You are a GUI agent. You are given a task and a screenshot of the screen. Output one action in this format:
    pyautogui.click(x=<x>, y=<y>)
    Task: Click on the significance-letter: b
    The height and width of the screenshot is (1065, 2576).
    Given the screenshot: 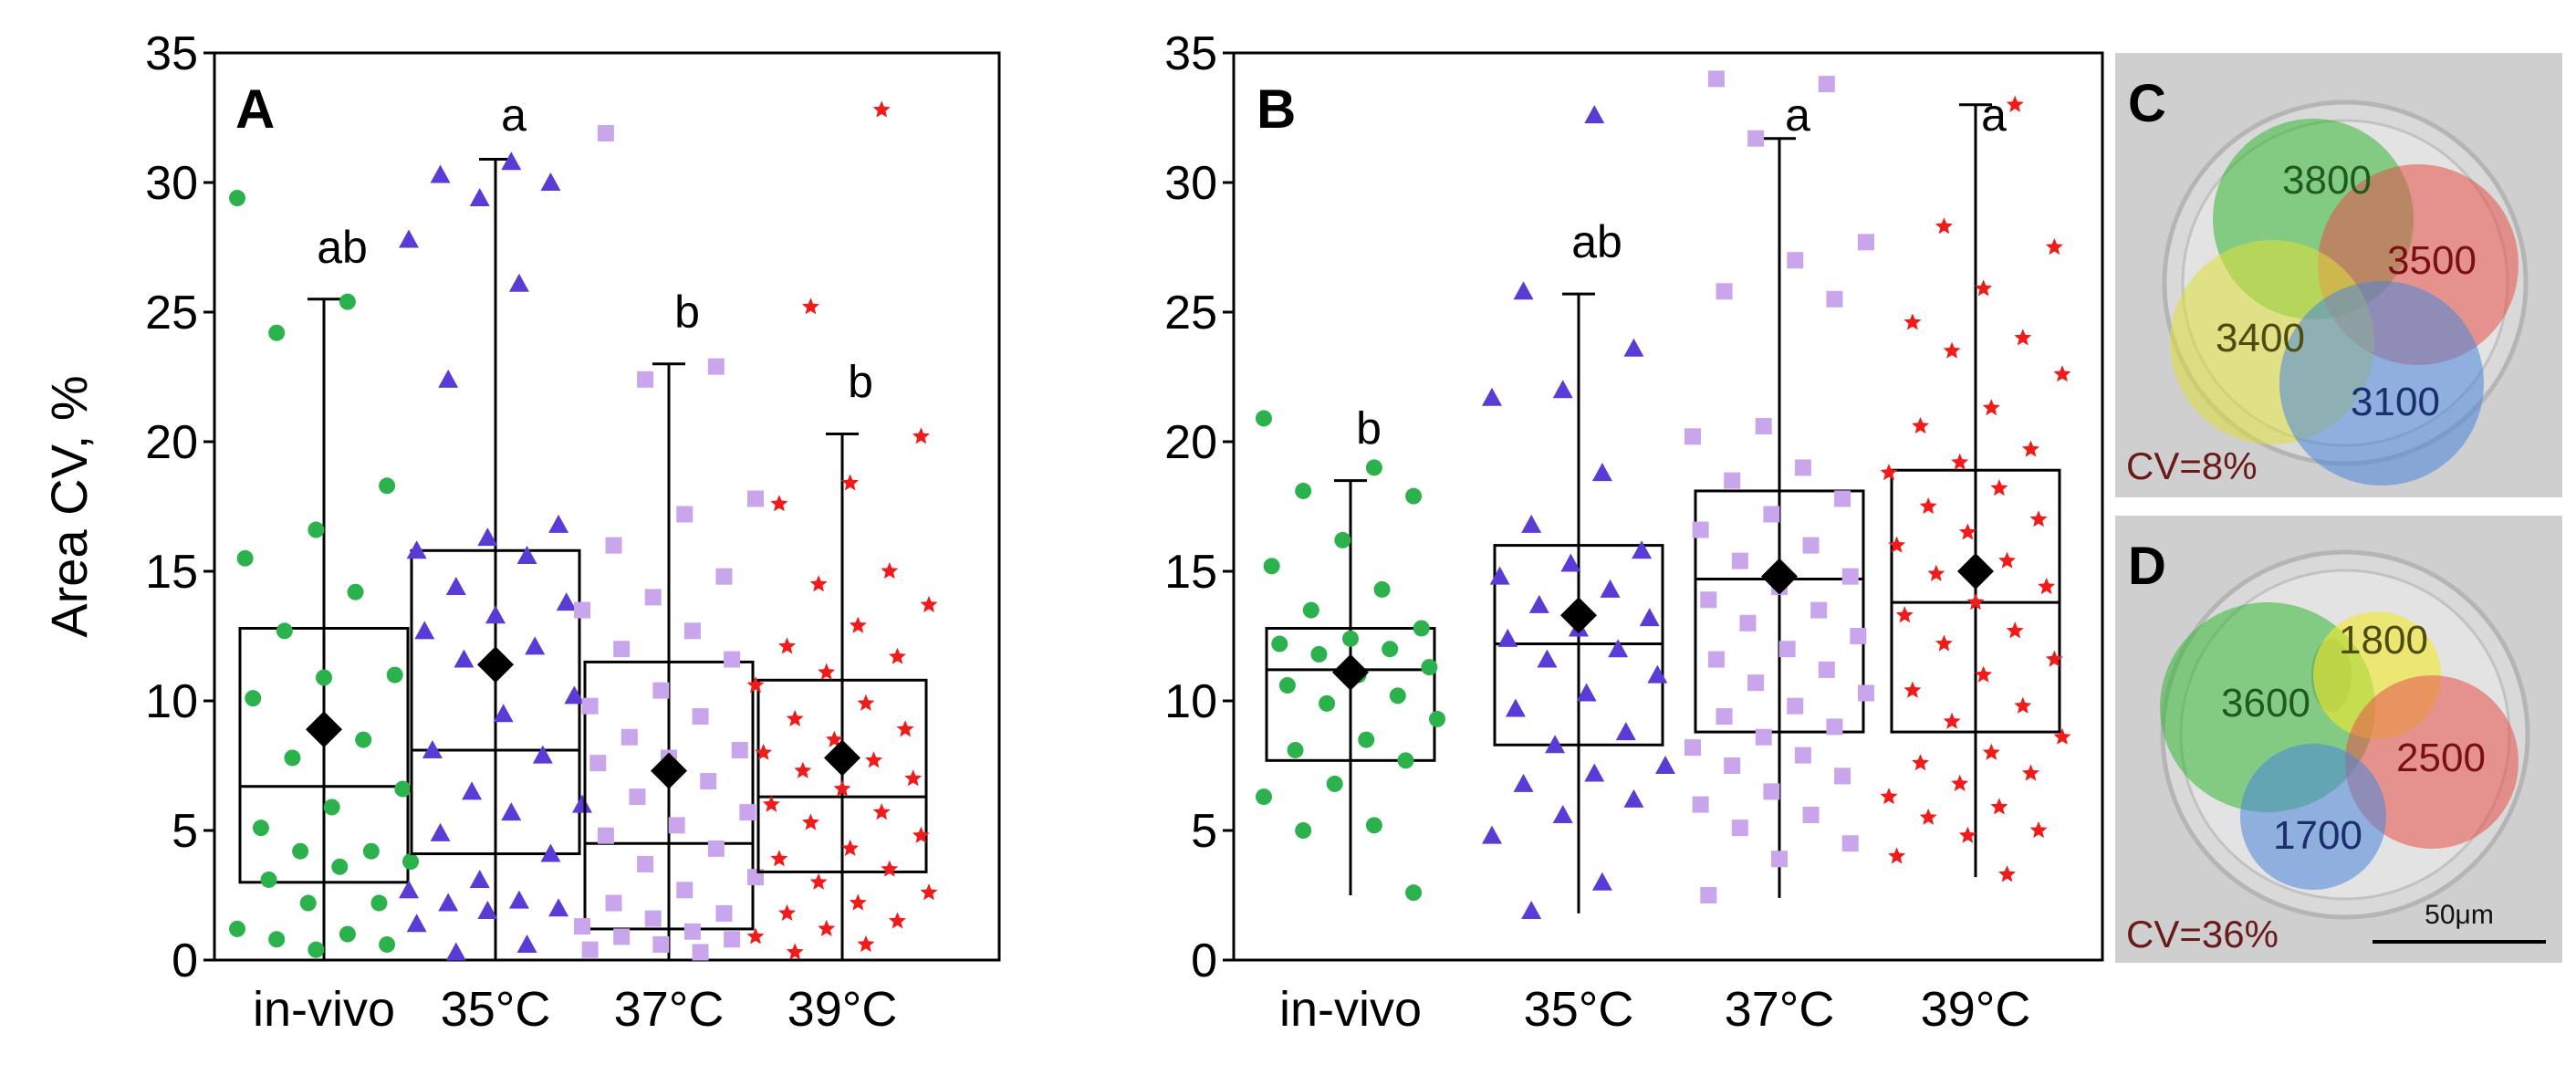 What is the action you would take?
    pyautogui.click(x=1369, y=429)
    